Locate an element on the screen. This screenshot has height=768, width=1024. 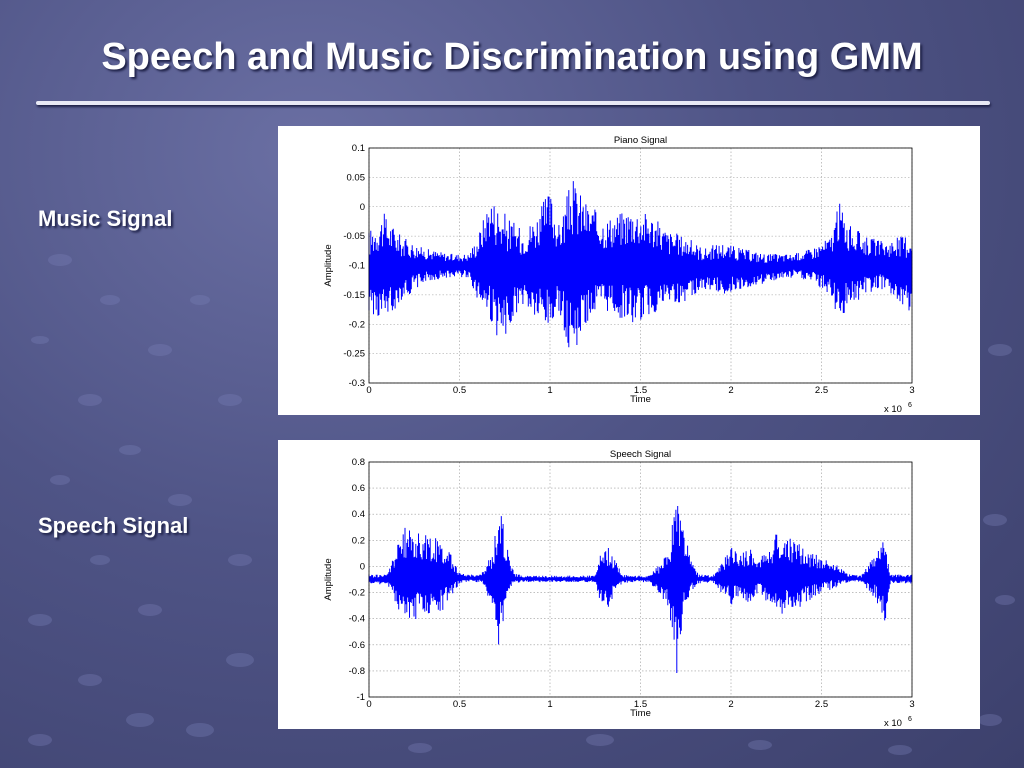
y-tick-label: 0.4 is located at coordinates (358, 514).